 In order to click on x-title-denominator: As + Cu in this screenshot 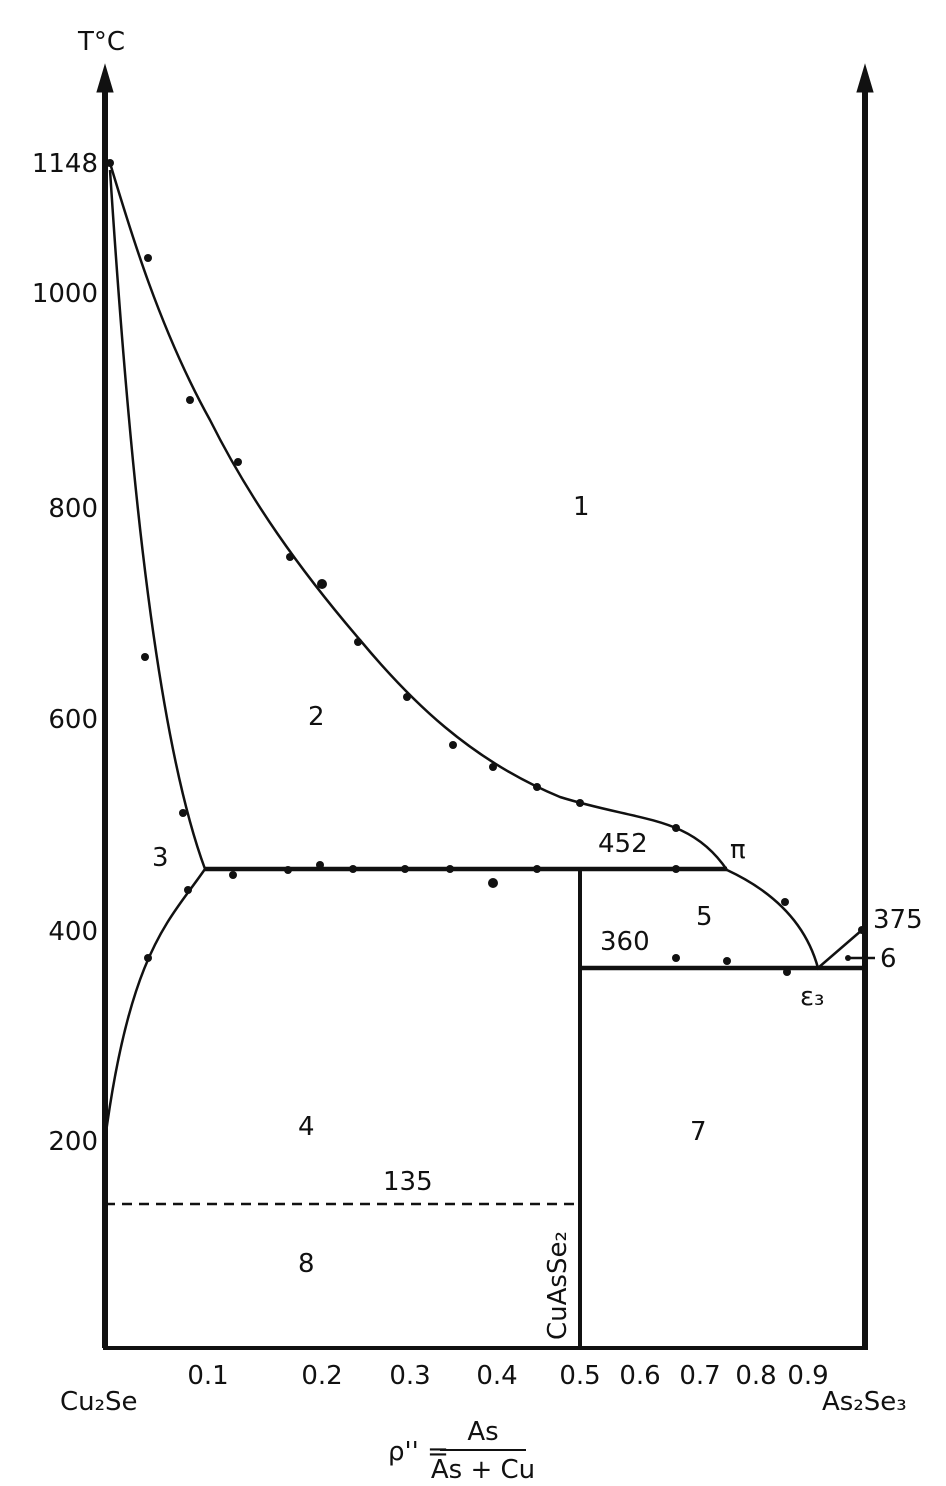, I will do `click(483, 1468)`.